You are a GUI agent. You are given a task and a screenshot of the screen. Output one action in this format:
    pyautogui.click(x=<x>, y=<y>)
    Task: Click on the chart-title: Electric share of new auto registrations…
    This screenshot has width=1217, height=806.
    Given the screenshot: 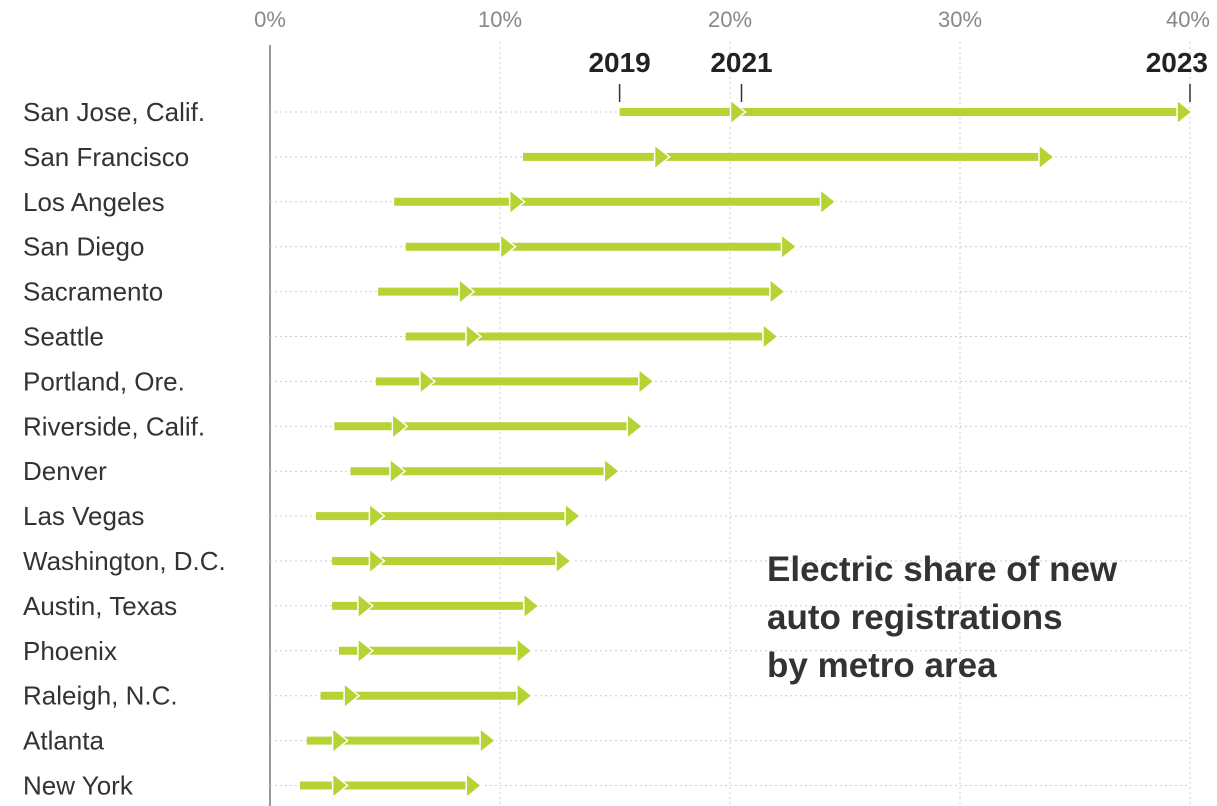 What is the action you would take?
    pyautogui.click(x=982, y=618)
    